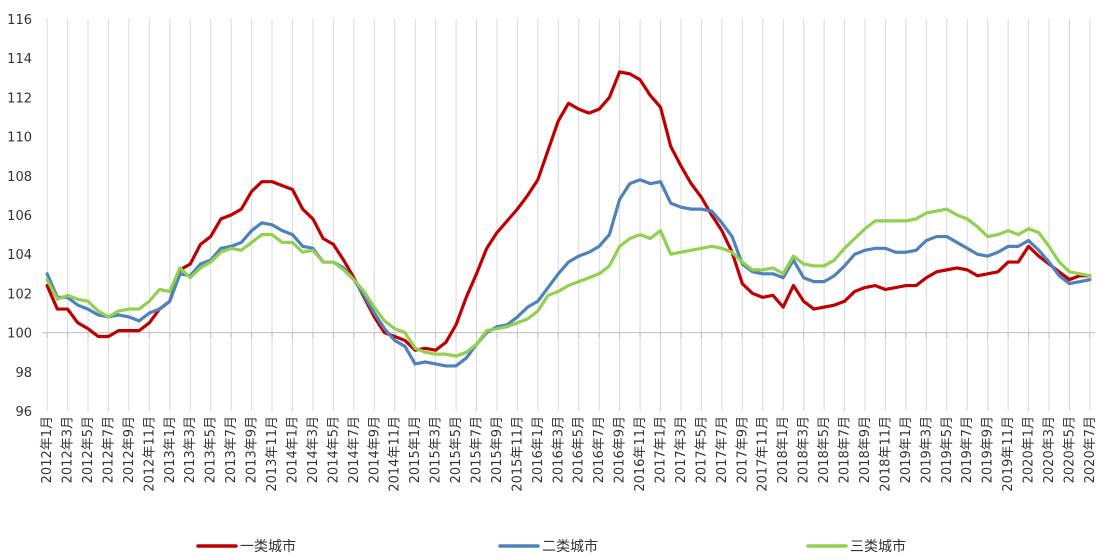 The image size is (1111, 560). What do you see at coordinates (456, 449) in the screenshot?
I see `x-tick-label: 2015年5月` at bounding box center [456, 449].